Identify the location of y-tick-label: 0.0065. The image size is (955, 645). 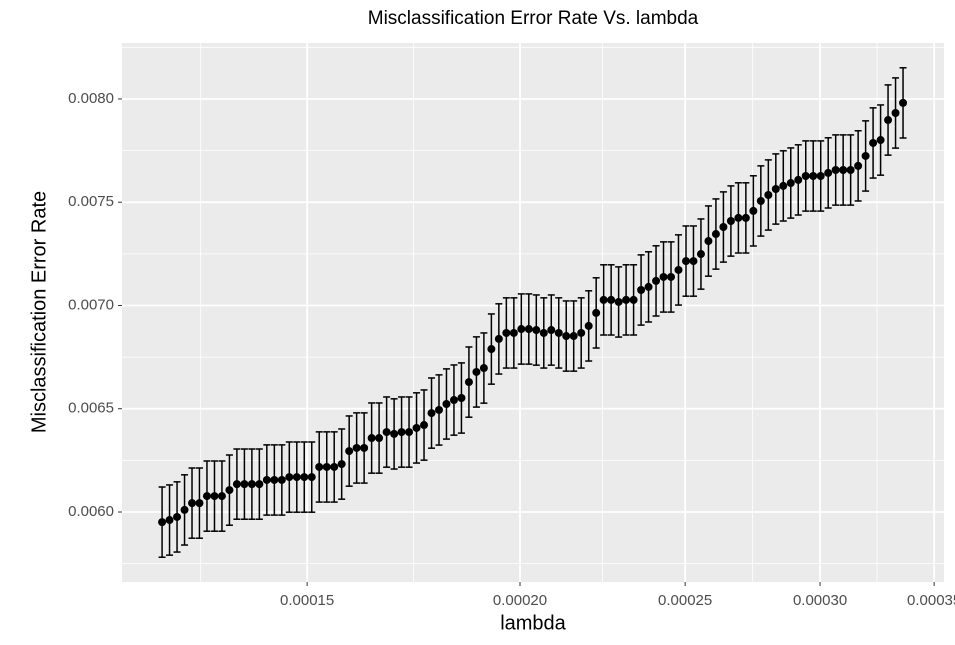
(91, 408).